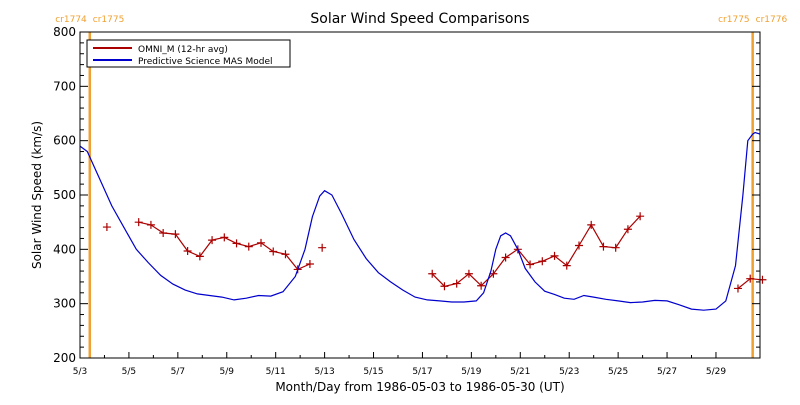  I want to click on carrington-label-left: cr1775, so click(734, 20).